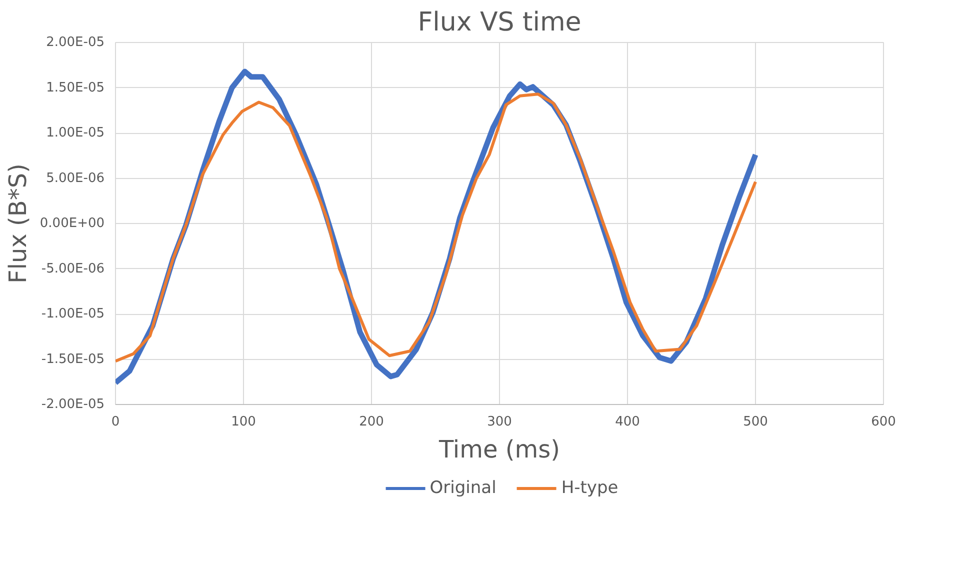 This screenshot has width=968, height=588. I want to click on x-axis-title: Time (ms), so click(499, 450).